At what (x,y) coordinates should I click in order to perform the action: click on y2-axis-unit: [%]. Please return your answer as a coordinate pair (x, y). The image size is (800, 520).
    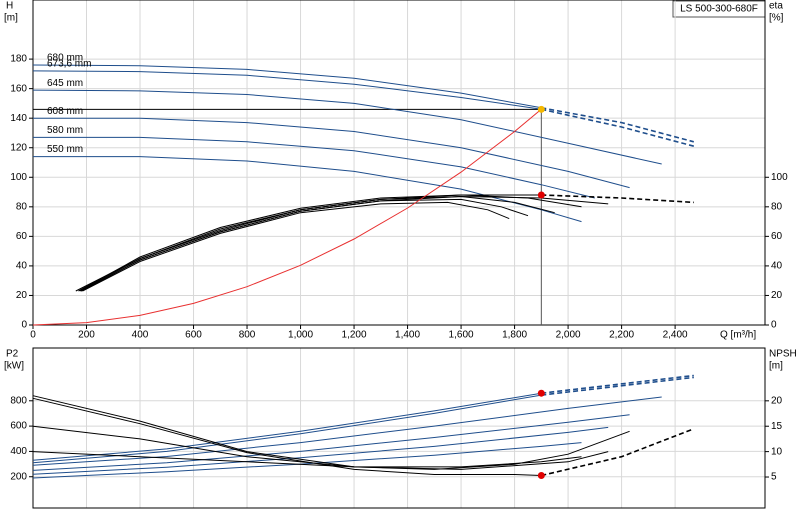
    Looking at the image, I should click on (776, 18).